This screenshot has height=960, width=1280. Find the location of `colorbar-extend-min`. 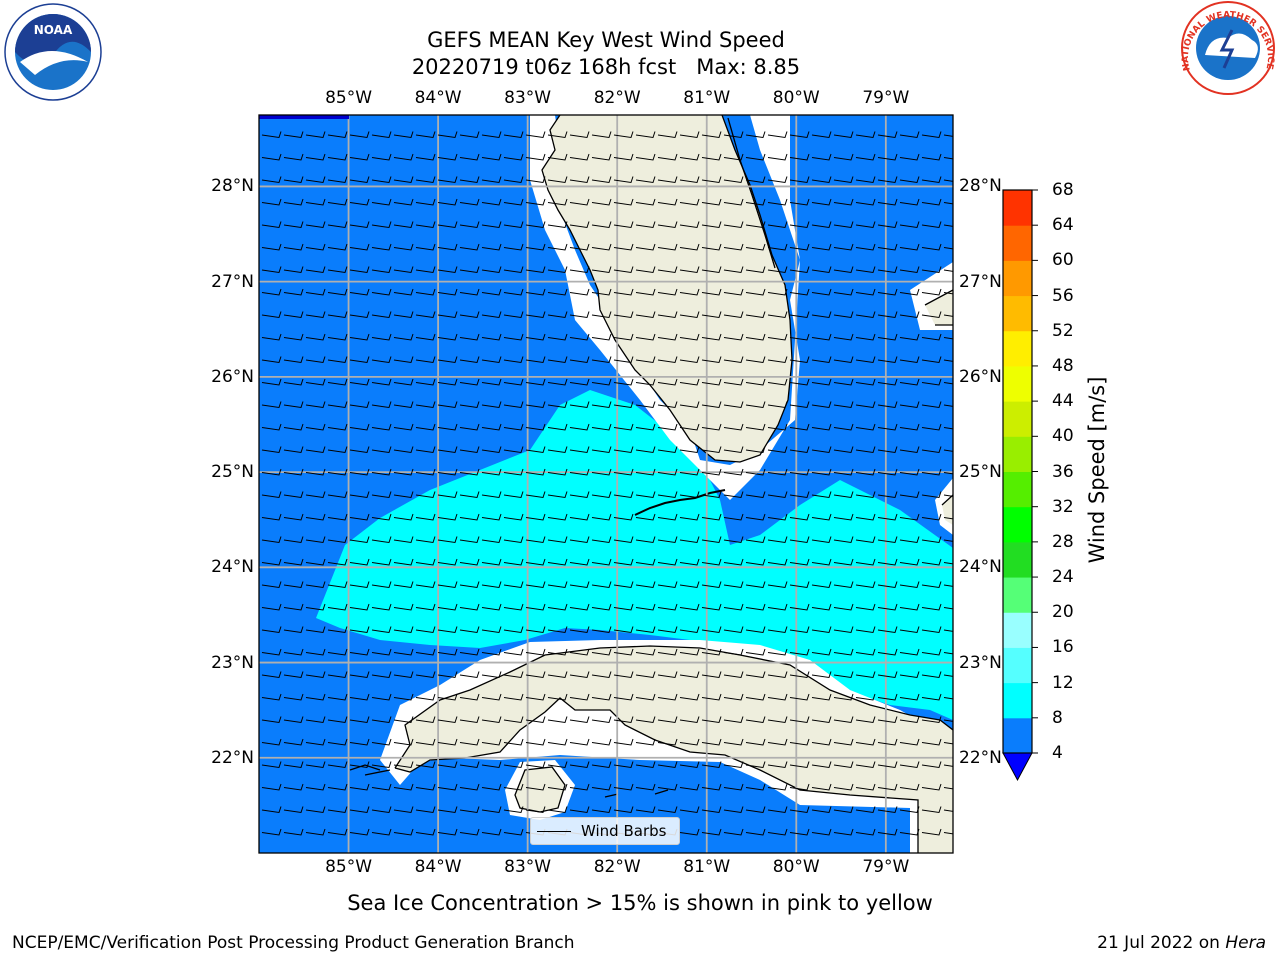

colorbar-extend-min is located at coordinates (1017, 767).